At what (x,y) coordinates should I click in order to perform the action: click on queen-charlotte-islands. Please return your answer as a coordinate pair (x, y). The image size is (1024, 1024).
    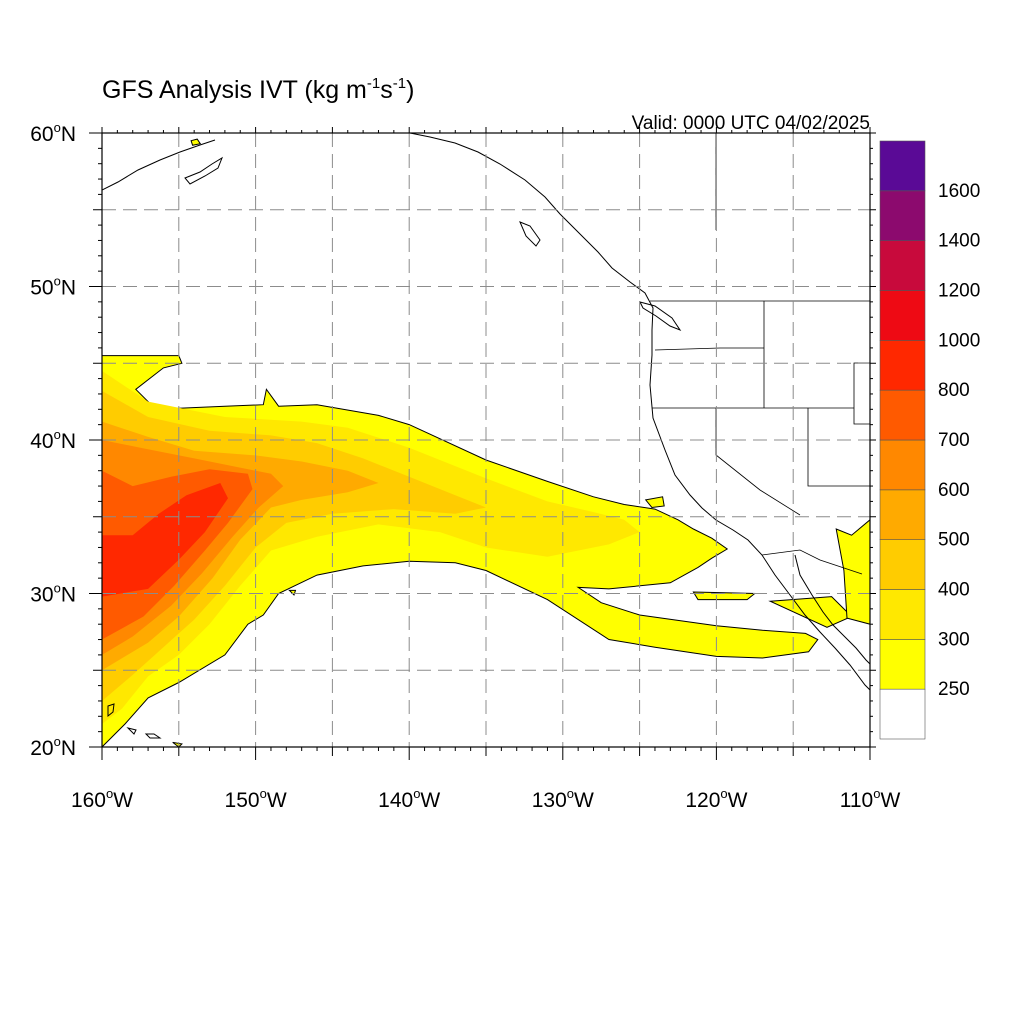
    Looking at the image, I should click on (530, 234).